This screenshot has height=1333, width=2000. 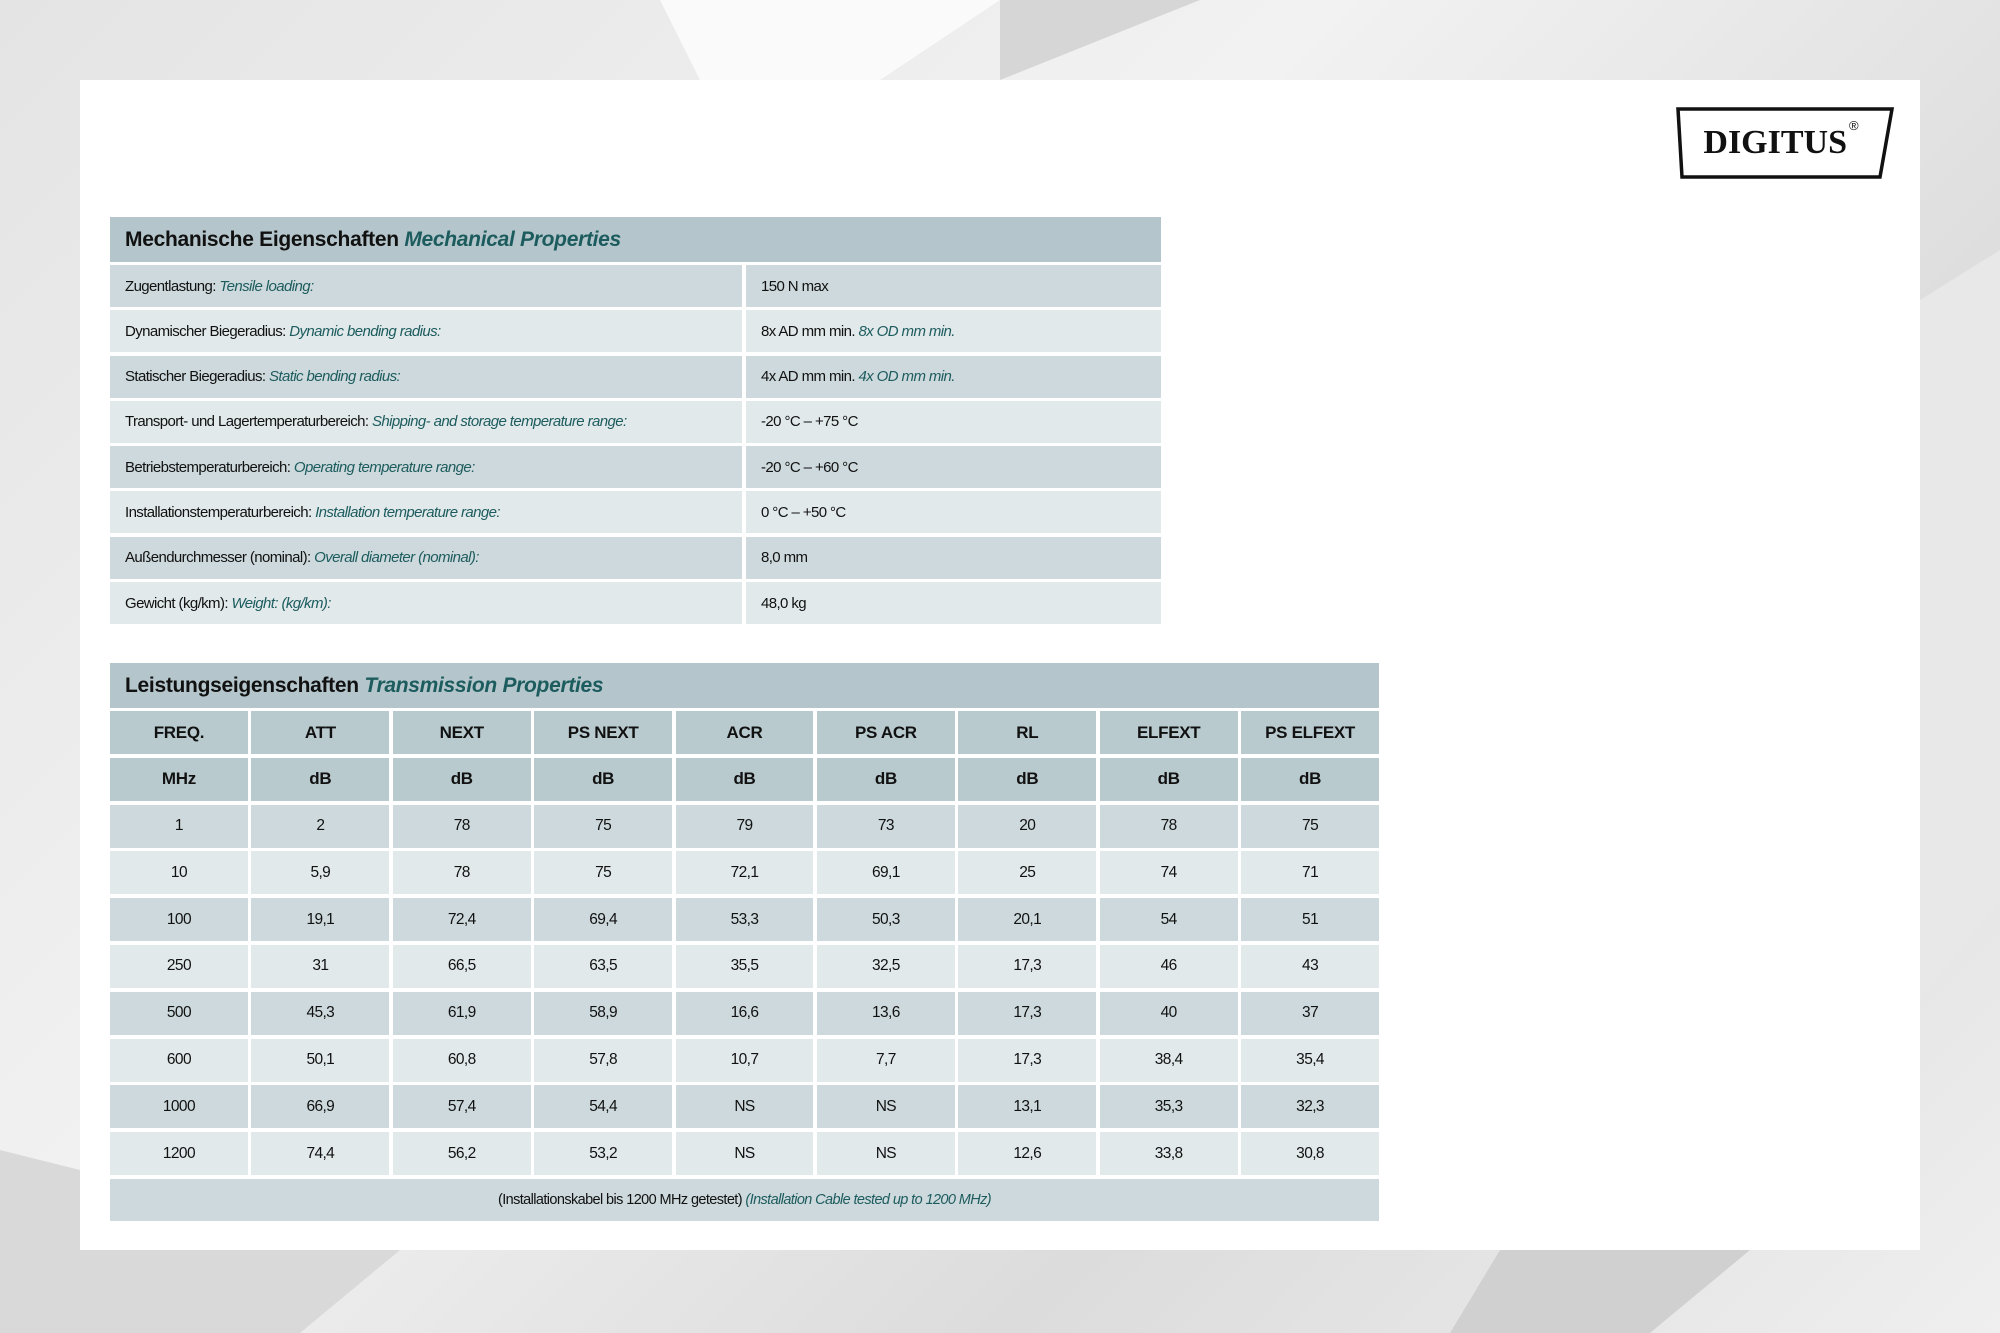 I want to click on label-de: Betriebstemperaturbereich:, so click(x=208, y=467).